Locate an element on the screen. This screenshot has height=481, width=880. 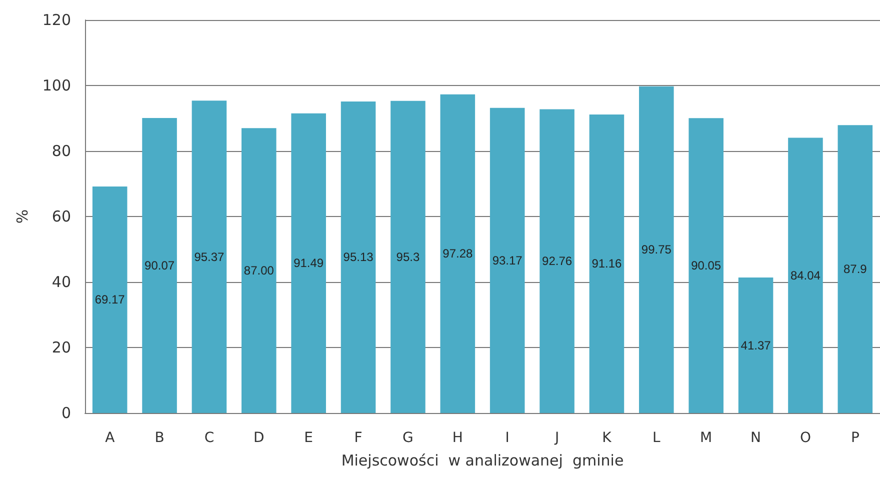
data-label: 95.37 is located at coordinates (209, 257).